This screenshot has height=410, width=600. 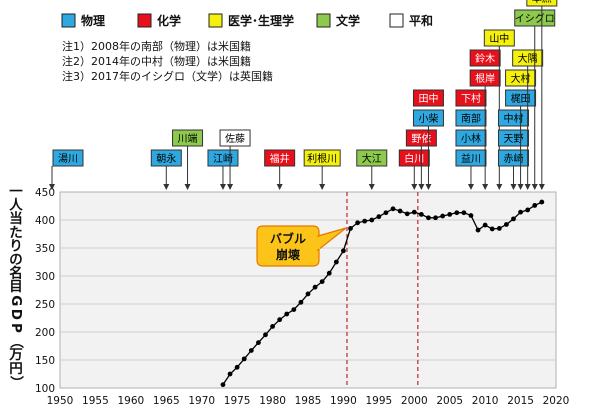 What do you see at coordinates (16, 192) in the screenshot?
I see `ylabel-char-0: 一` at bounding box center [16, 192].